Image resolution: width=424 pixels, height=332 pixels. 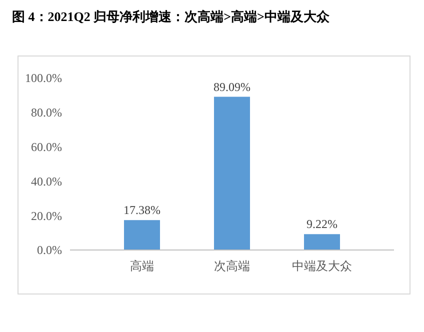 I want to click on y-tick-label: 60.0%, so click(x=46, y=147).